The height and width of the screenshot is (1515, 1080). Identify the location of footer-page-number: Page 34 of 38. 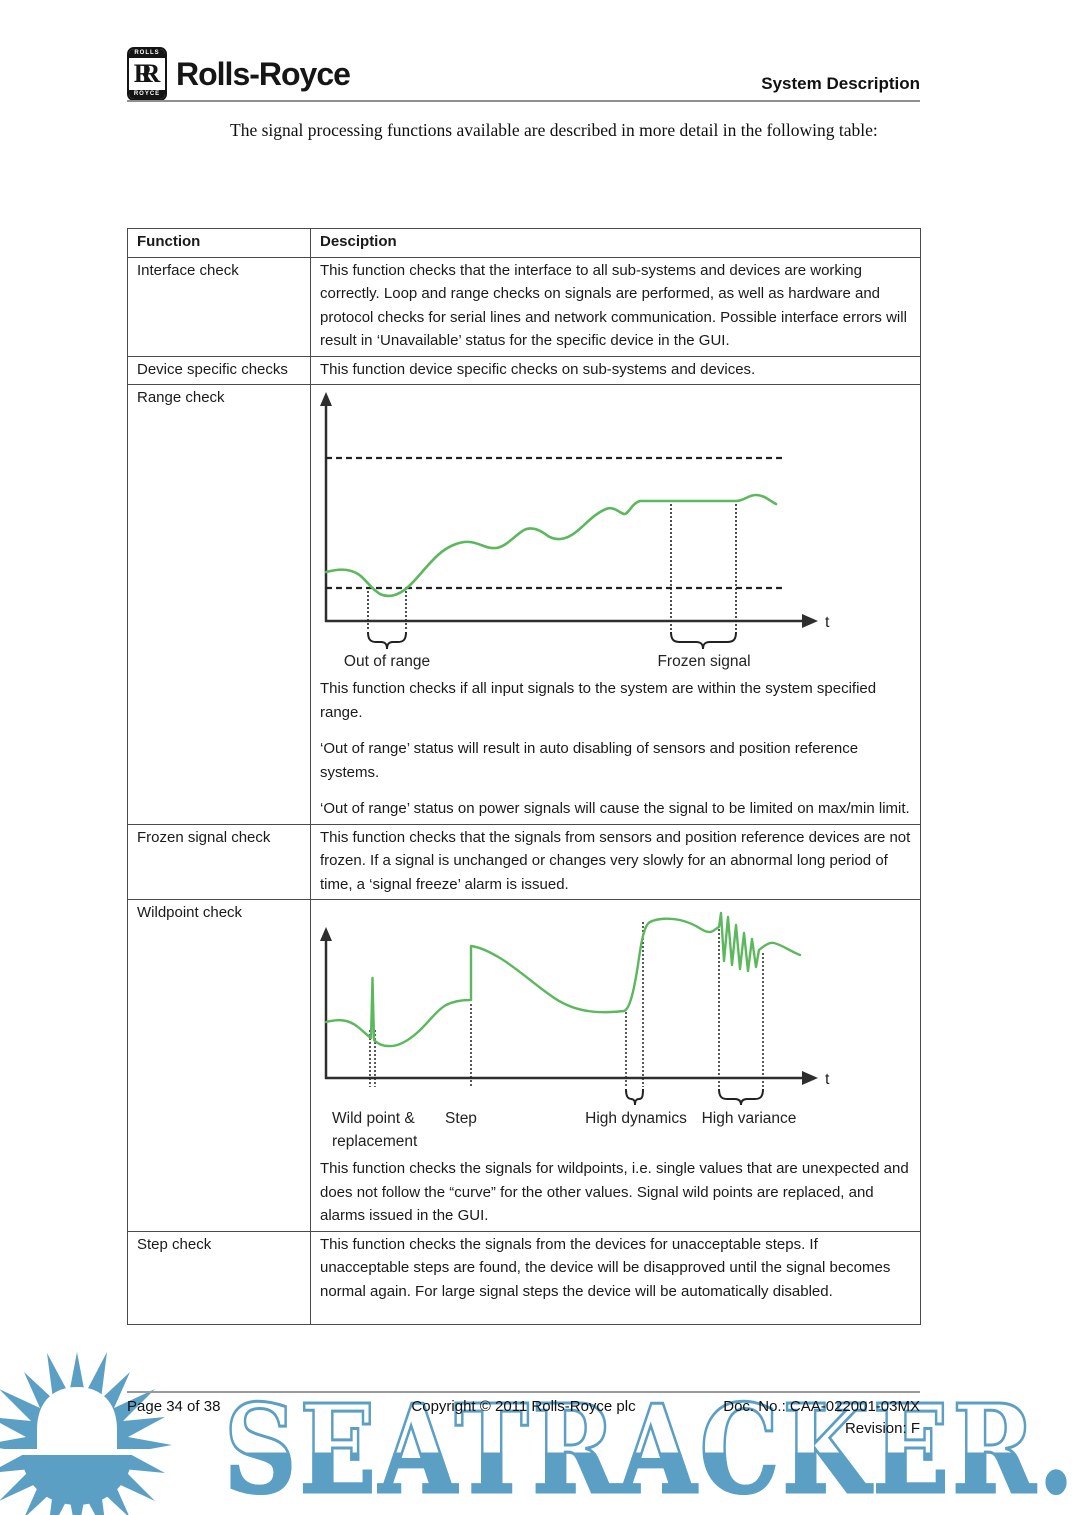
(174, 1406).